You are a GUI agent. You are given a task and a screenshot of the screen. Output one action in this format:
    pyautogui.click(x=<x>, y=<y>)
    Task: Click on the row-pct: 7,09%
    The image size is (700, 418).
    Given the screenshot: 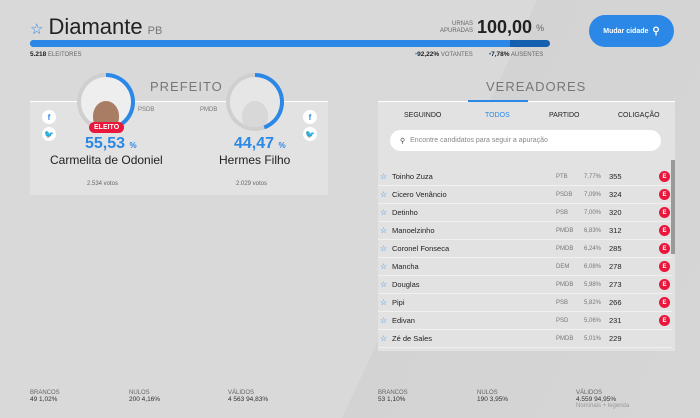 What is the action you would take?
    pyautogui.click(x=593, y=194)
    